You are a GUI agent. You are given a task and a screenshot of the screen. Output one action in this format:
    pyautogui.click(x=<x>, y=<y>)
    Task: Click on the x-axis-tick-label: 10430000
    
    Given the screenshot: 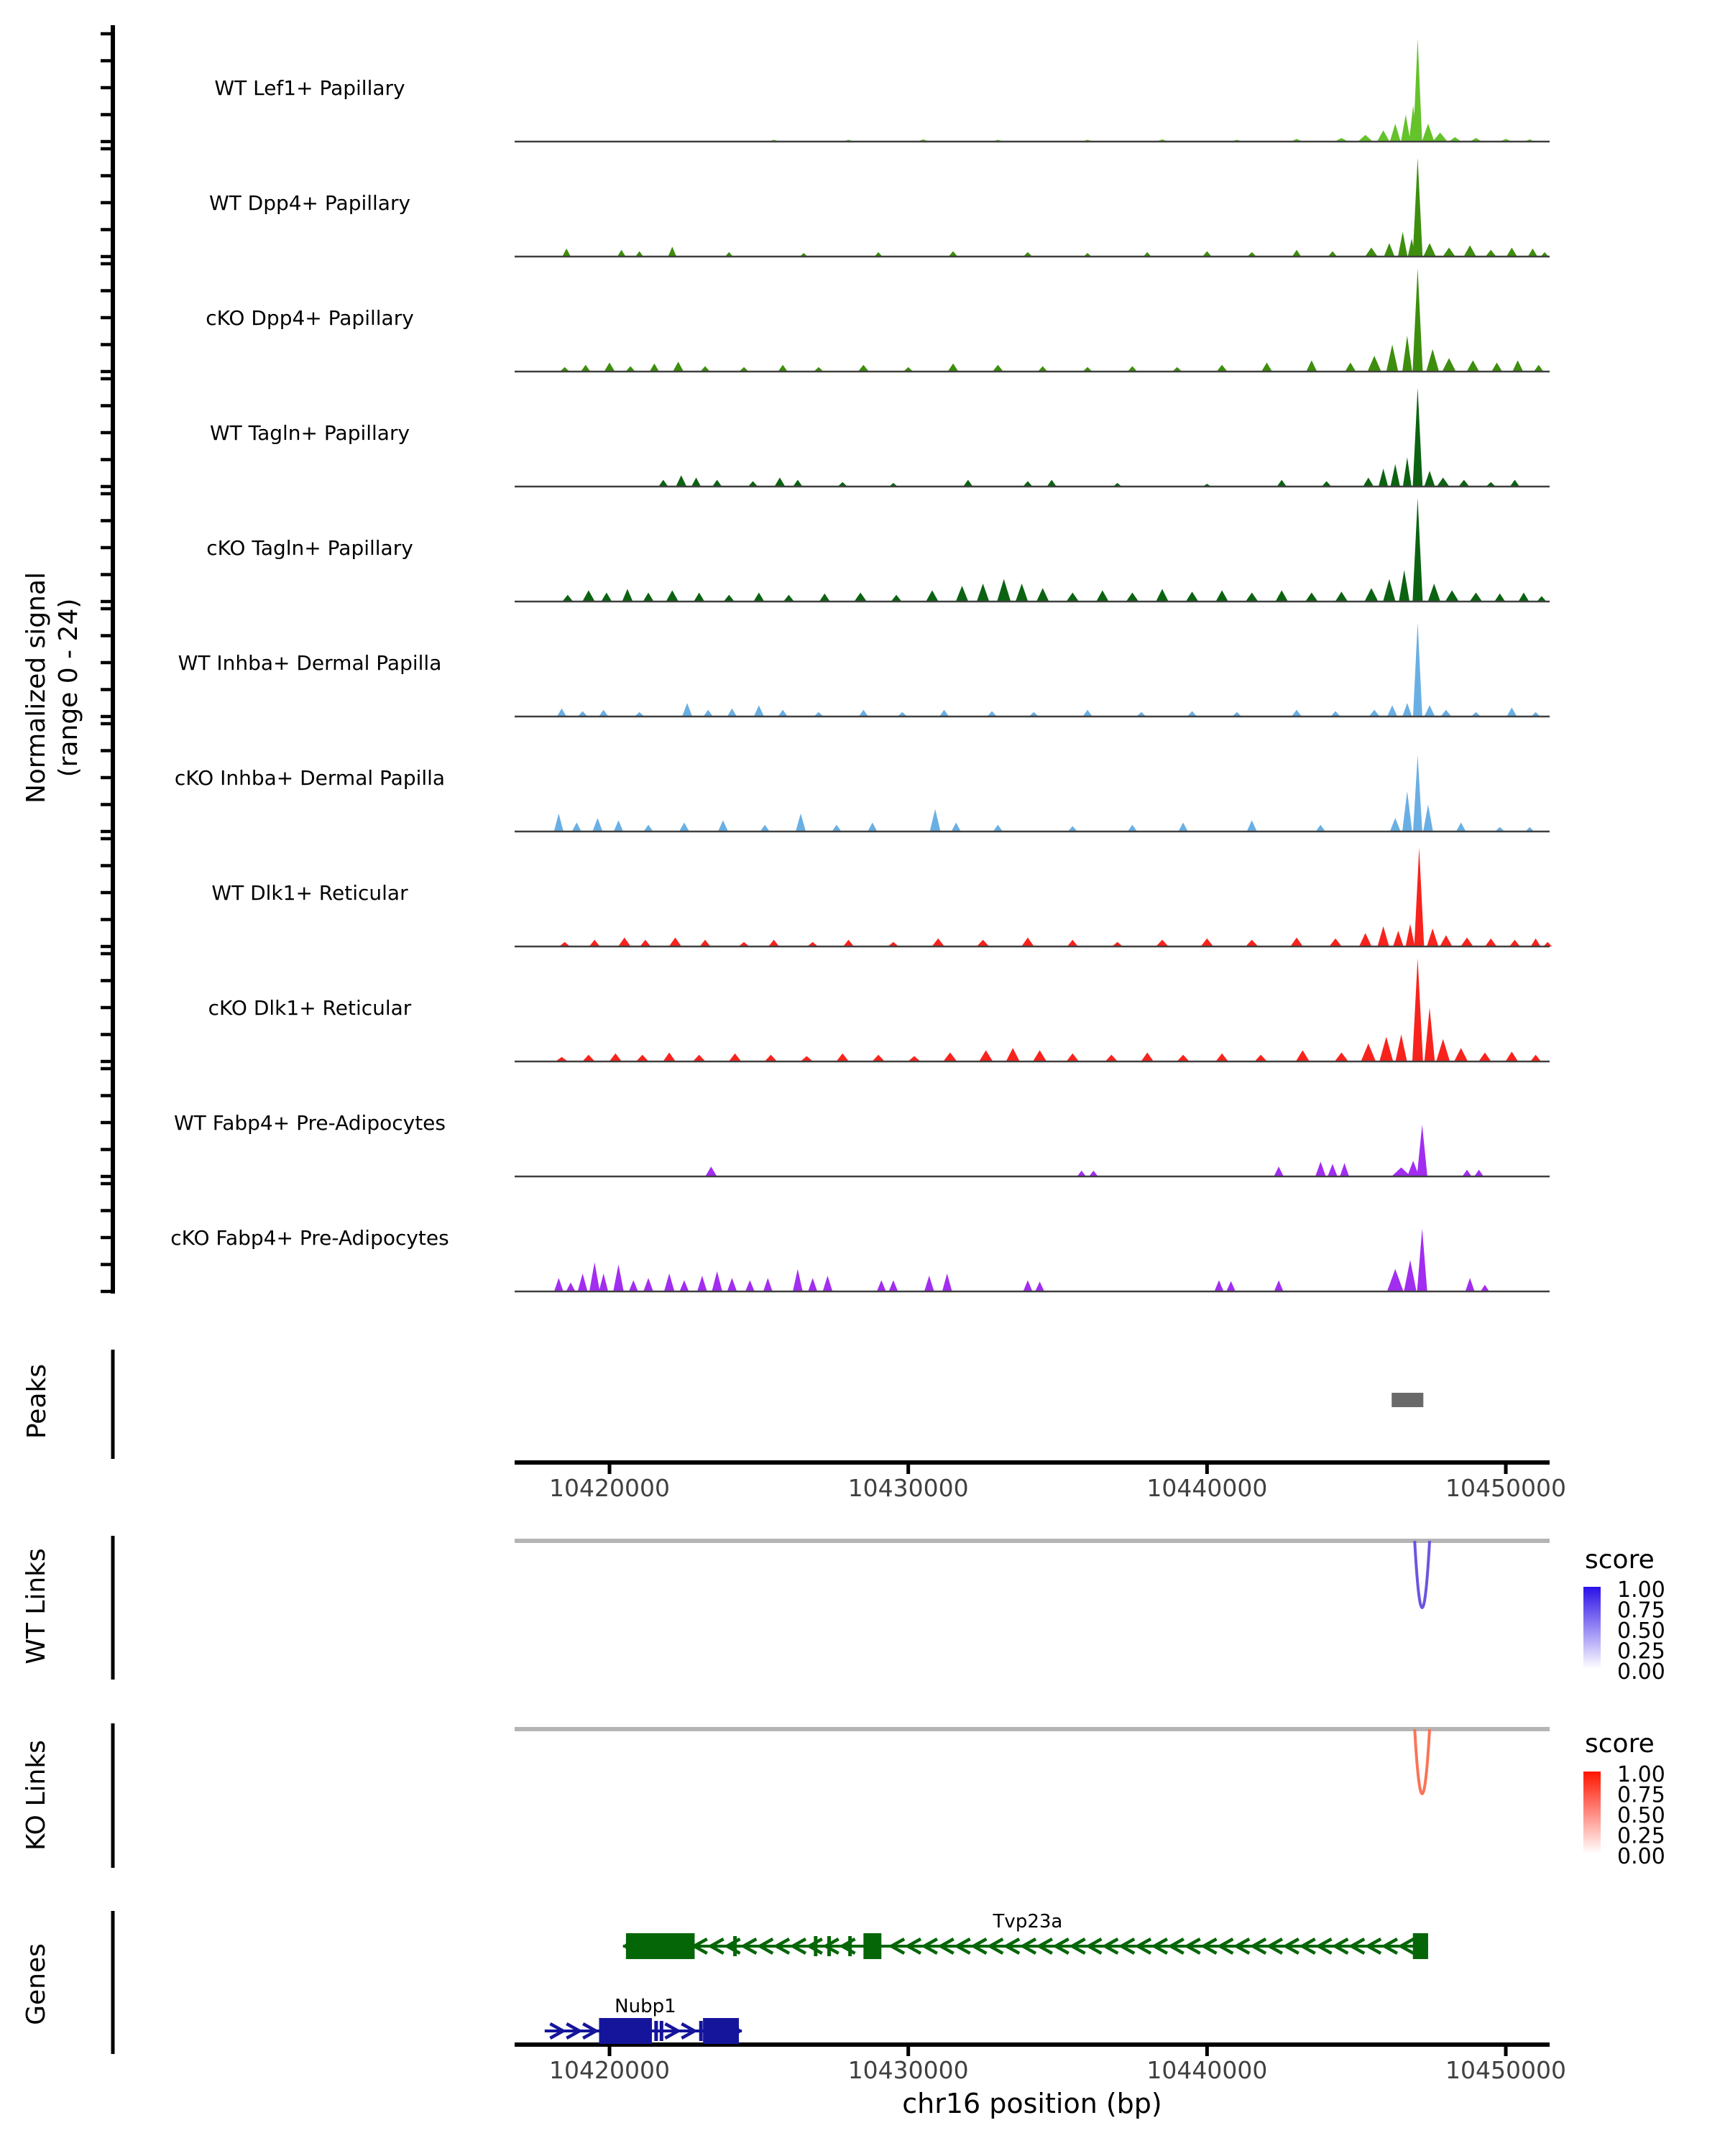 What is the action you would take?
    pyautogui.click(x=908, y=2070)
    